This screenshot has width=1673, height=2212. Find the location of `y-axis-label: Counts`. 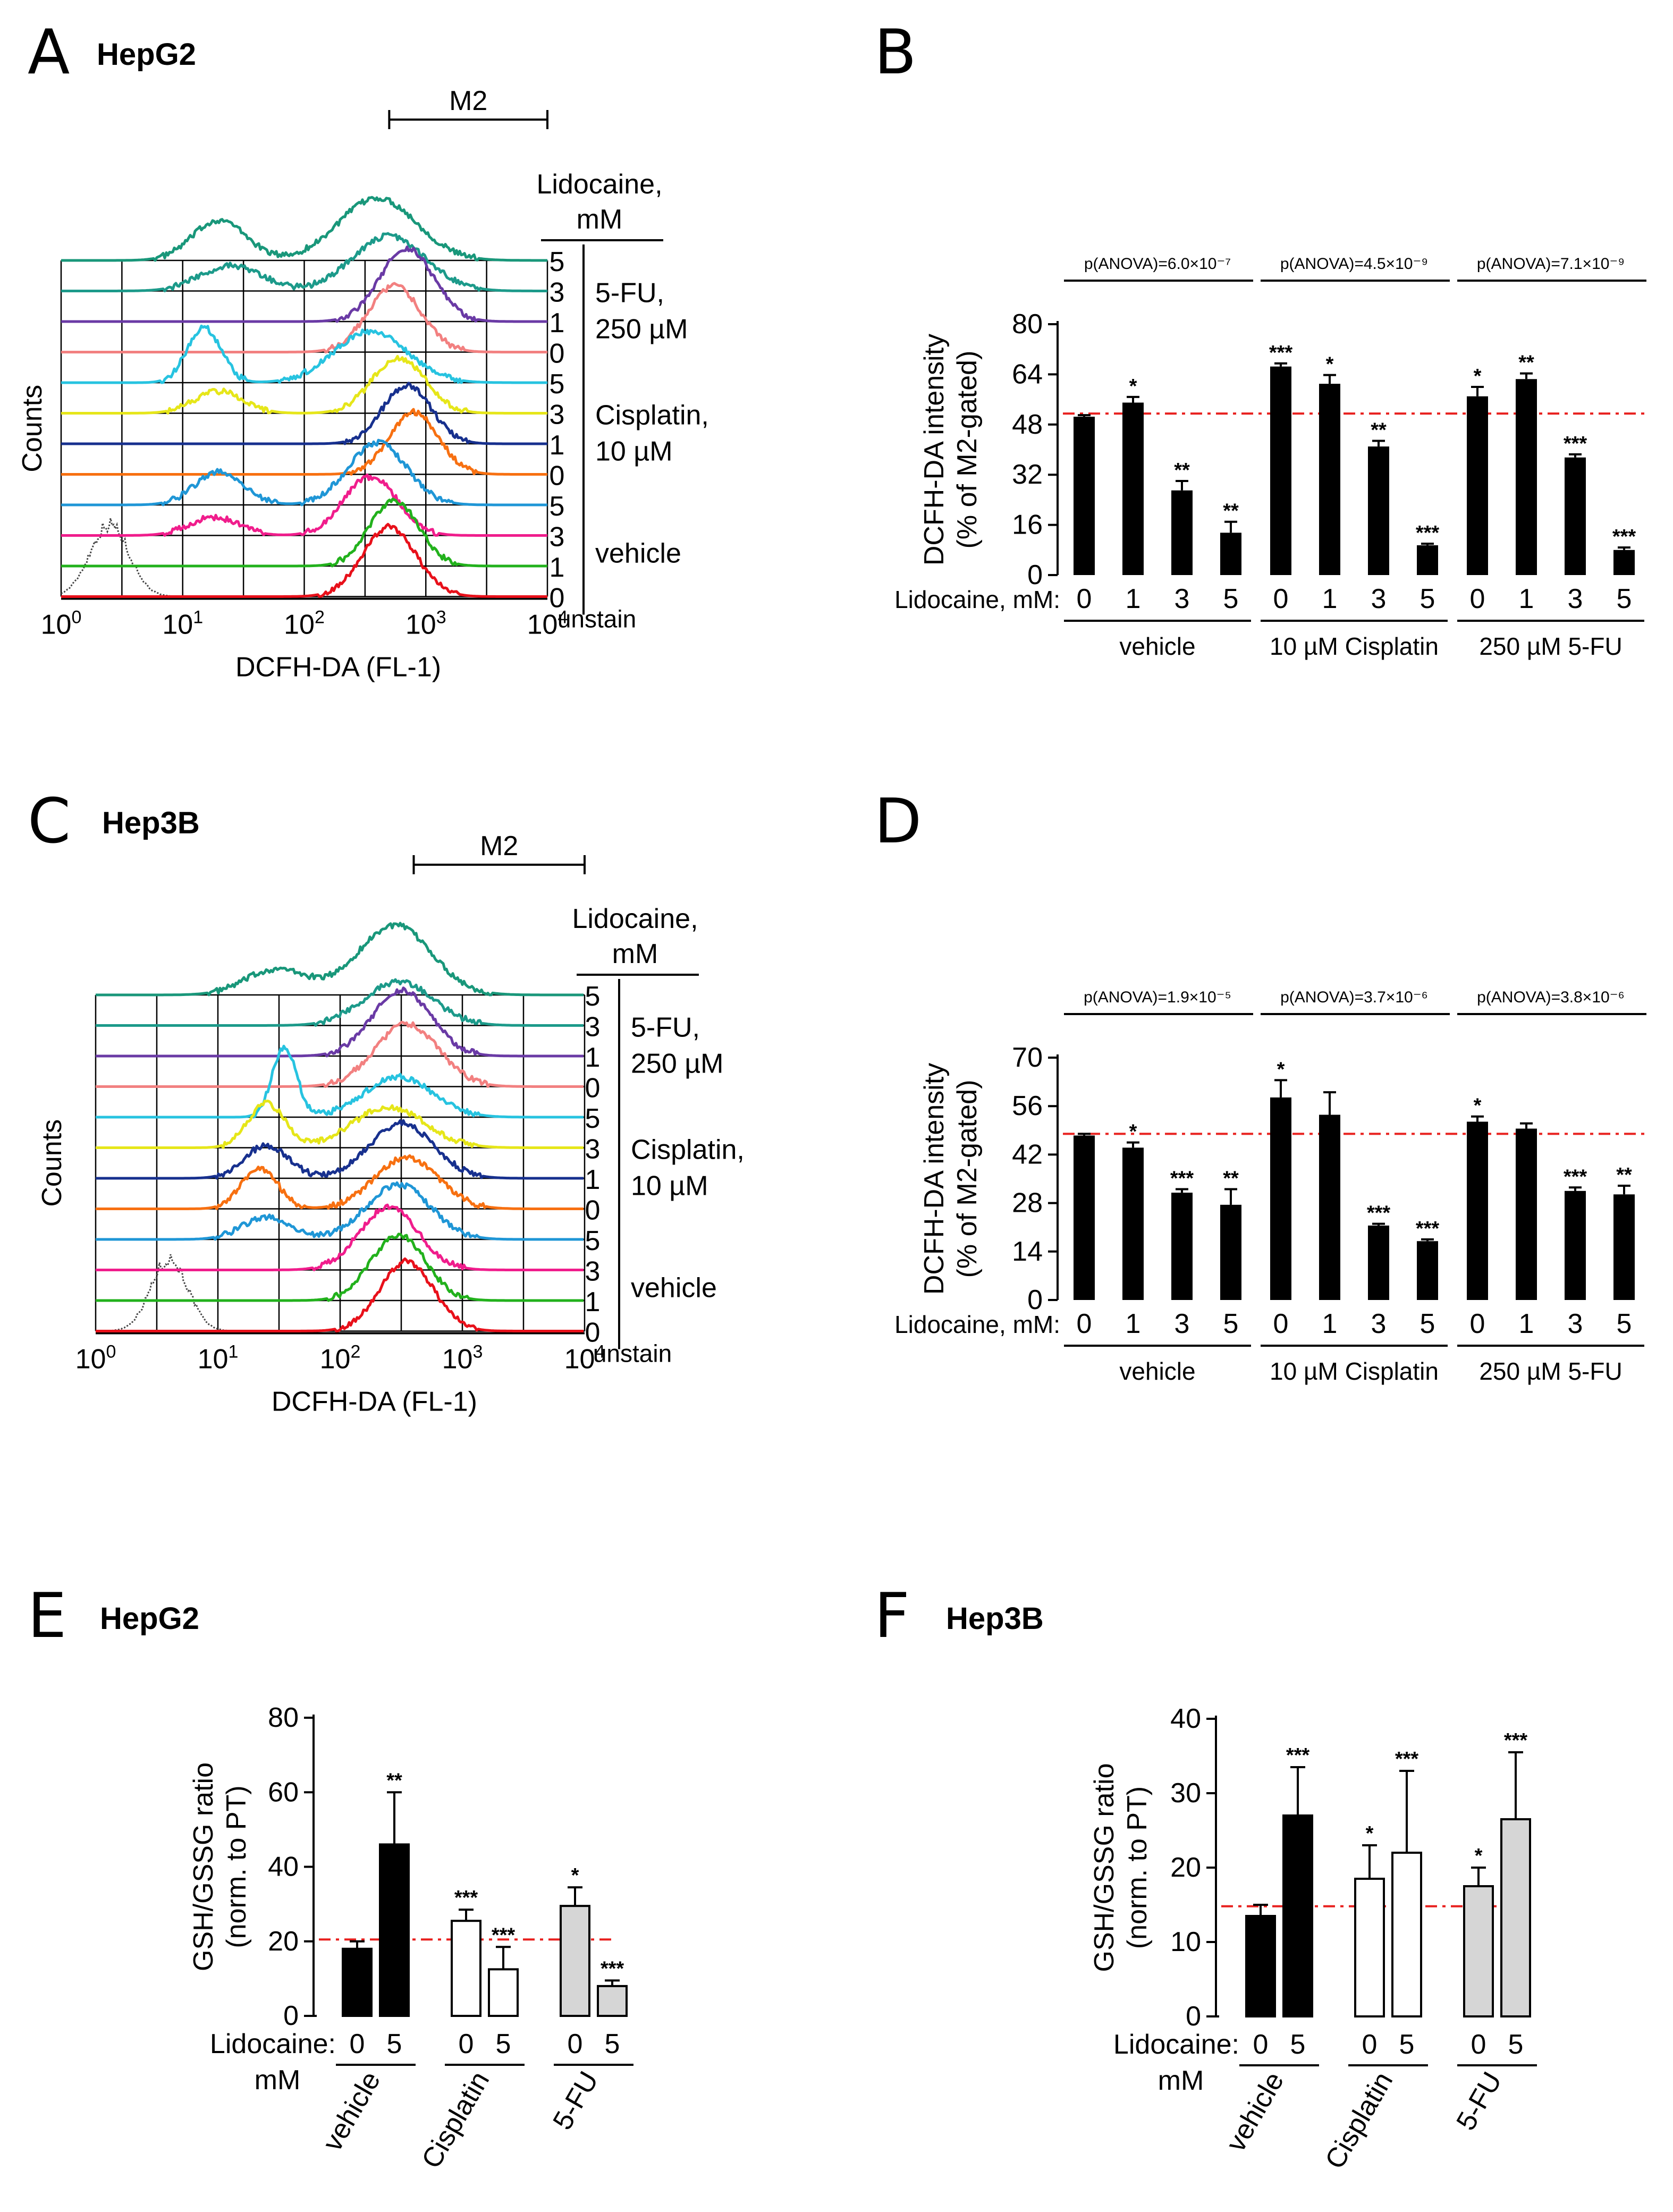

y-axis-label: Counts is located at coordinates (32, 428).